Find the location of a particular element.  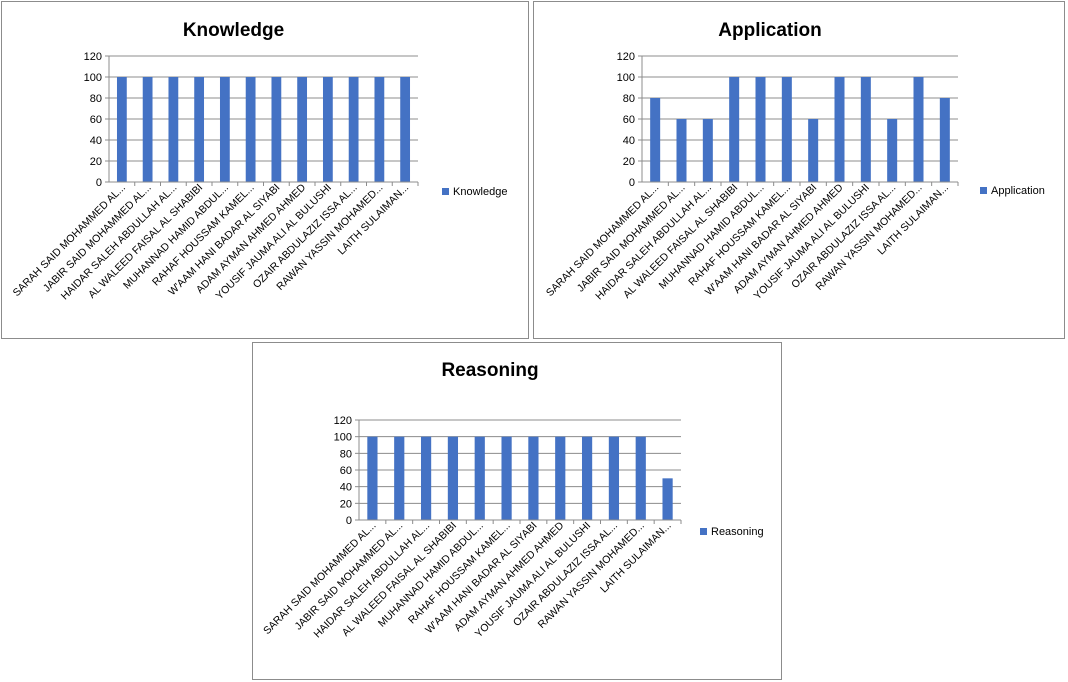

knowledge-y-tick-label: 120 is located at coordinates (93, 57).